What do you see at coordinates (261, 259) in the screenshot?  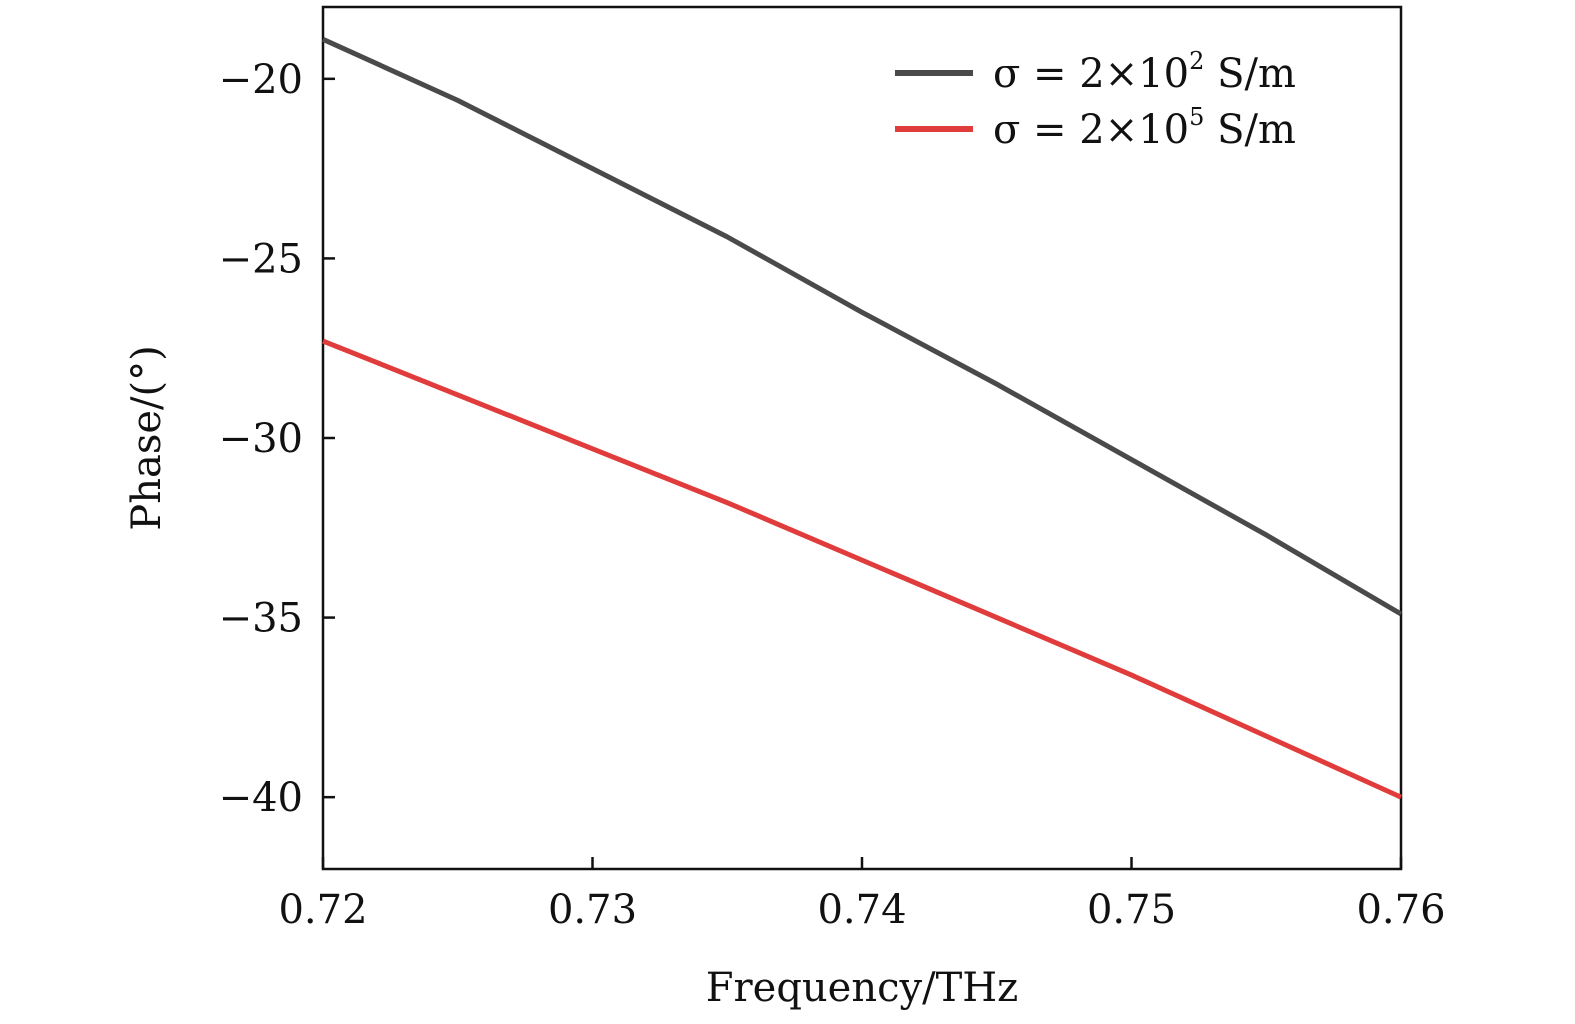 I see `y-tick-label: −25` at bounding box center [261, 259].